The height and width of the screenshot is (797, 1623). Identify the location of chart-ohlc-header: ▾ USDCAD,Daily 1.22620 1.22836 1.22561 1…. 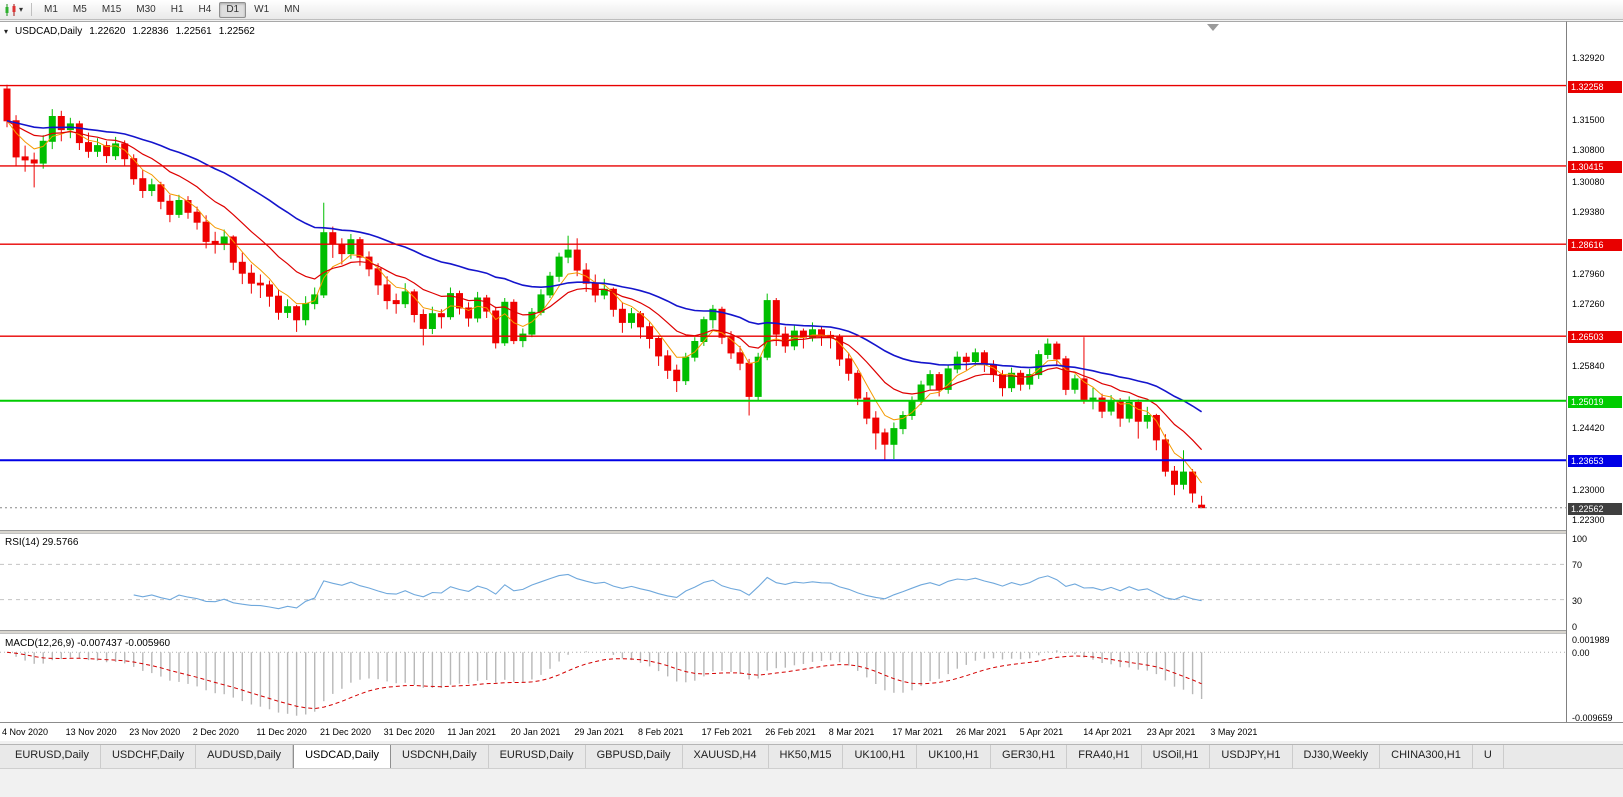
(129, 31).